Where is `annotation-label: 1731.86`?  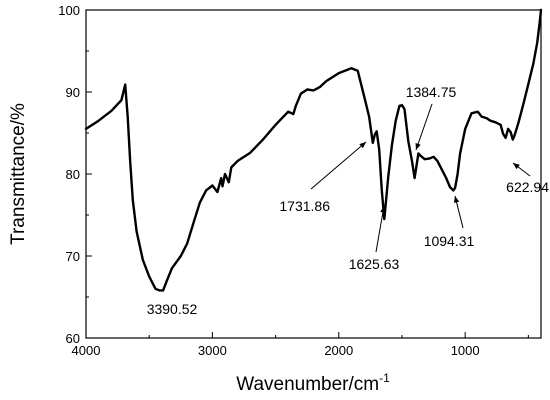 annotation-label: 1731.86 is located at coordinates (304, 206).